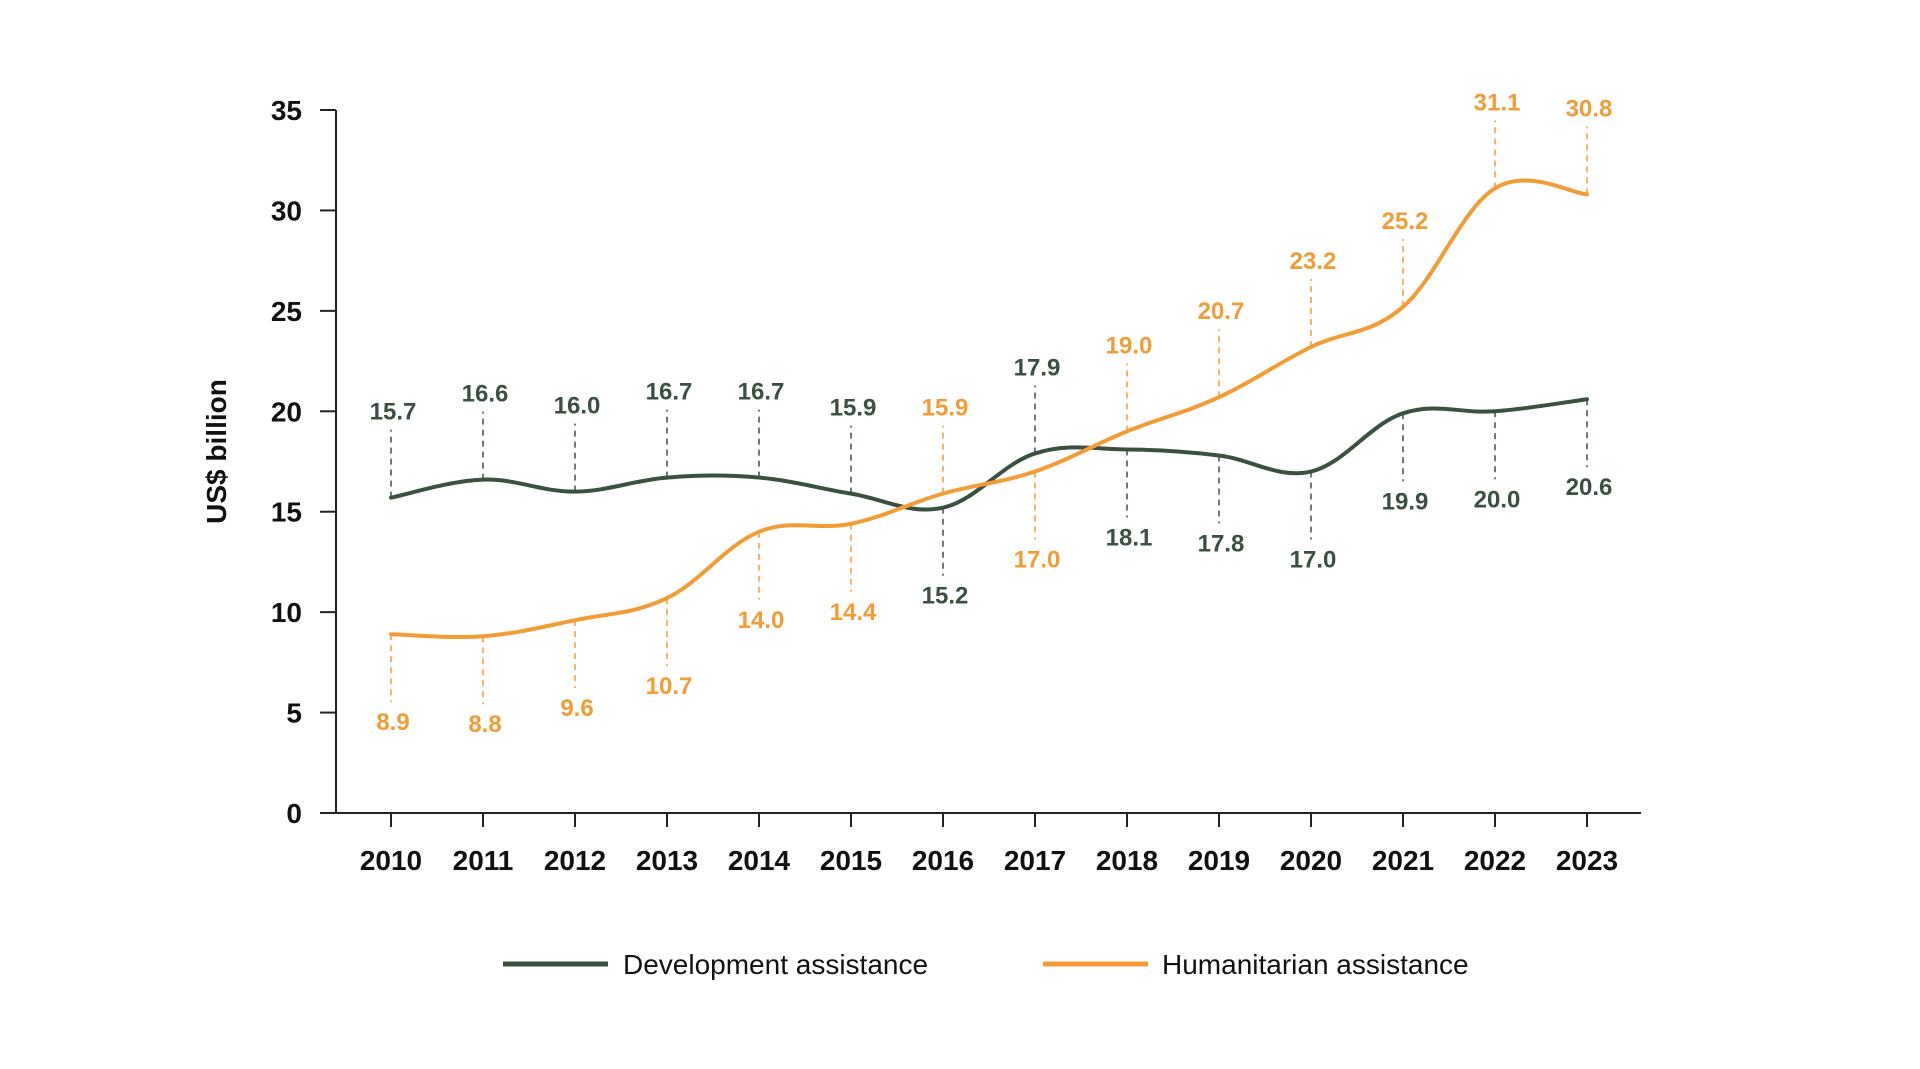  Describe the element at coordinates (1497, 499) in the screenshot. I see `data-label-development: 20.0` at that location.